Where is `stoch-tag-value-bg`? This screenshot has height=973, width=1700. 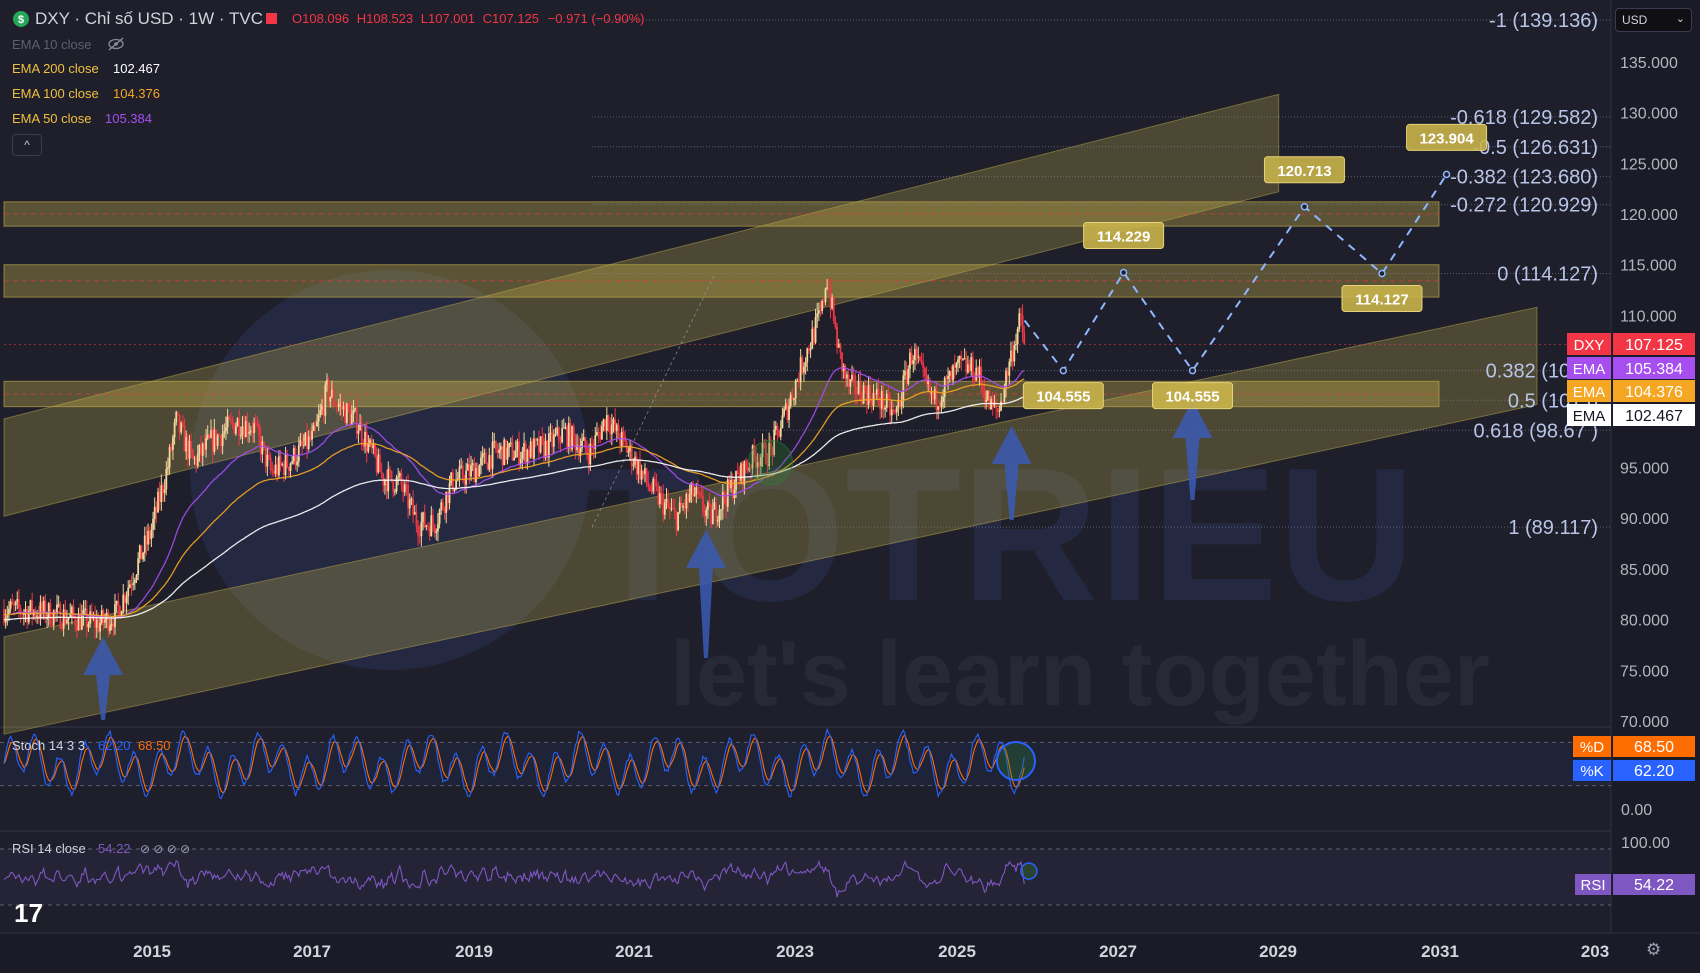 stoch-tag-value-bg is located at coordinates (1654, 770).